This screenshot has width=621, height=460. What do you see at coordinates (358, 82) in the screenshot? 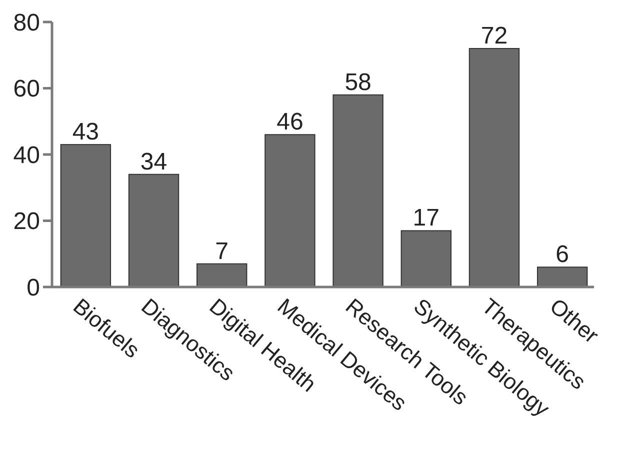
I see `data-label: 58` at bounding box center [358, 82].